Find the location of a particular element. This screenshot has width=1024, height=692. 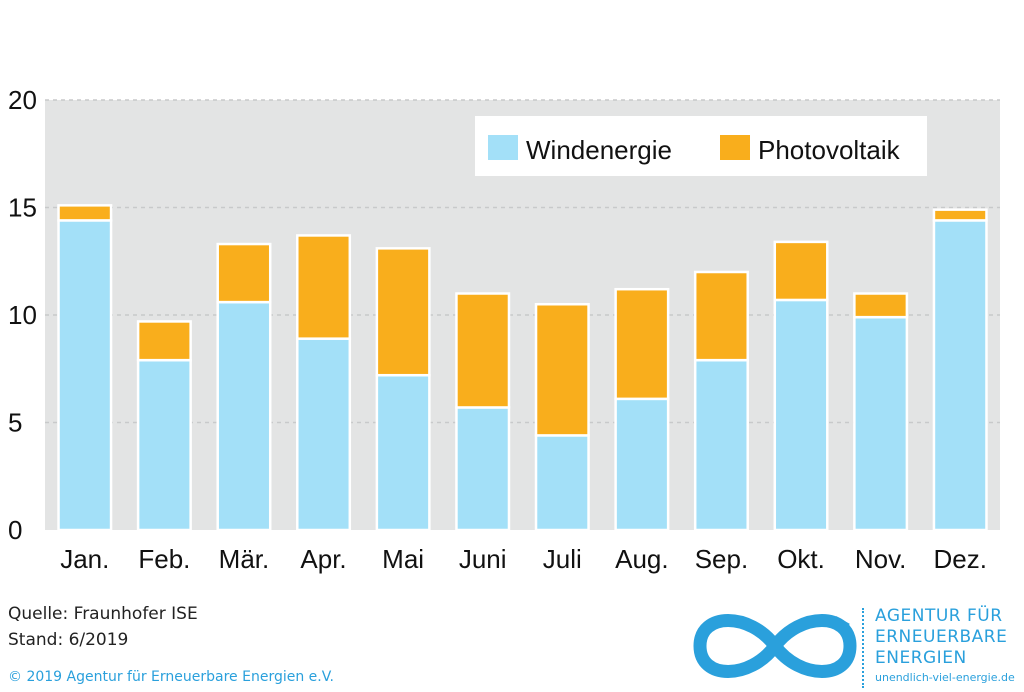

x-tick-label: Nov. is located at coordinates (881, 559).